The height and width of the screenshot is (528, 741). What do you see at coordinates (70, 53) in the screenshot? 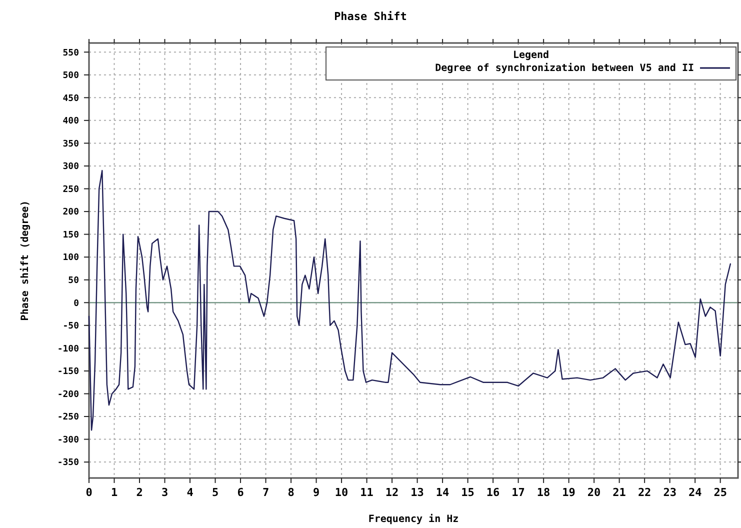
I see `y-tick-label: 550` at bounding box center [70, 53].